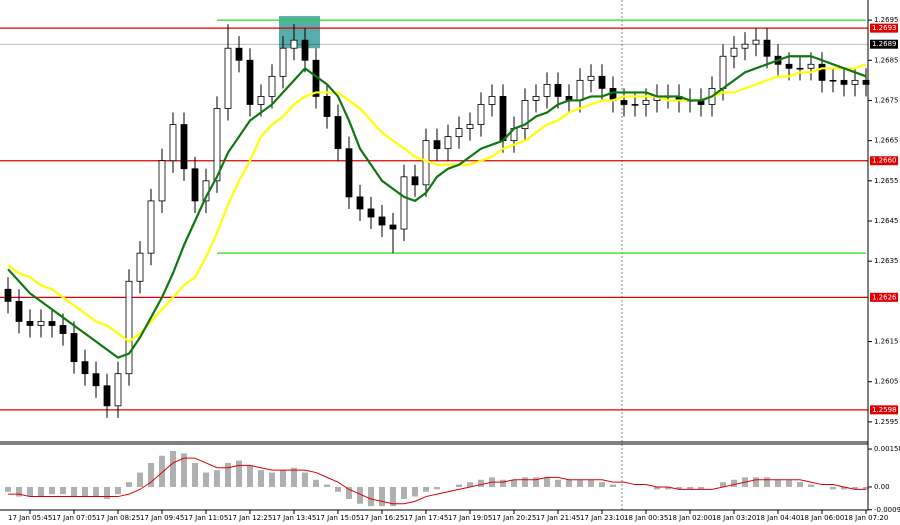 The height and width of the screenshot is (525, 900). I want to click on x-tick-label: 17 Jan 05:45, so click(30, 518).